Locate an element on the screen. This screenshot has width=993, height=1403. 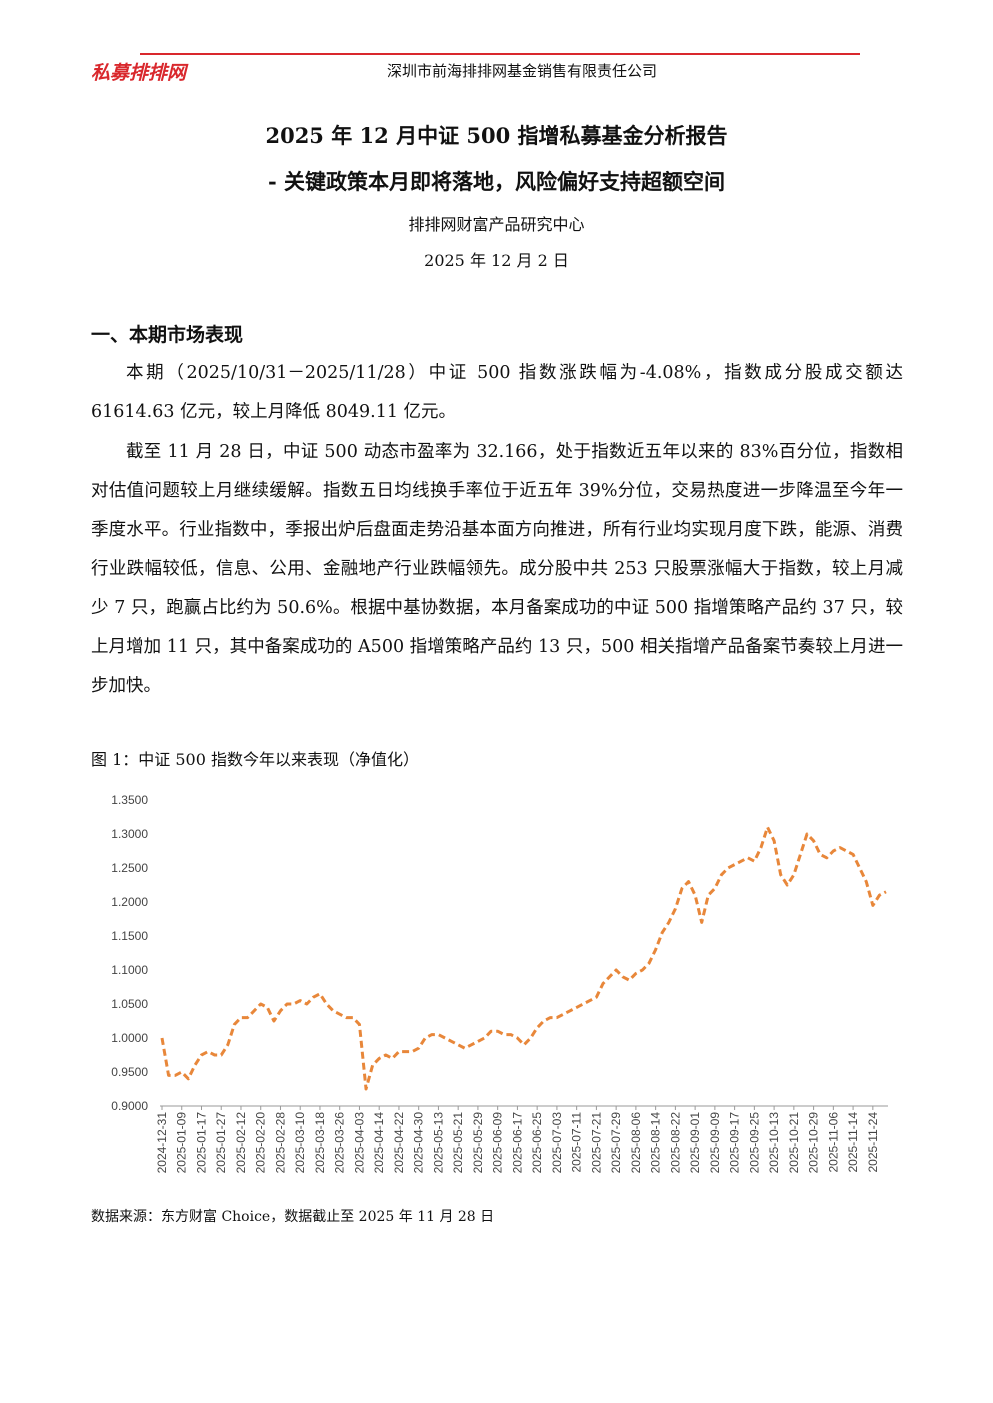
x-tick-label: 2025-05-29 is located at coordinates (478, 1143).